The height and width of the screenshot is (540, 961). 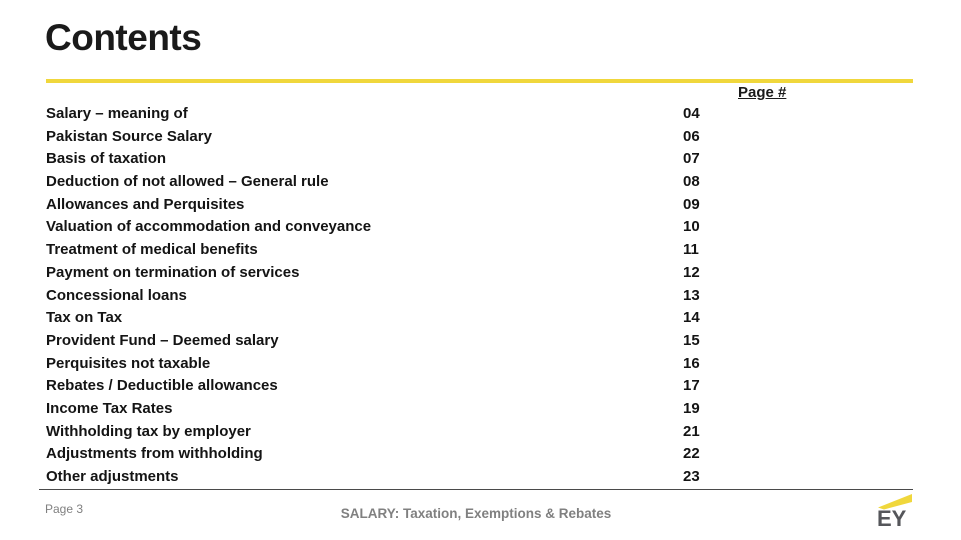 What do you see at coordinates (762, 92) in the screenshot?
I see `page-number-column-header: Page #` at bounding box center [762, 92].